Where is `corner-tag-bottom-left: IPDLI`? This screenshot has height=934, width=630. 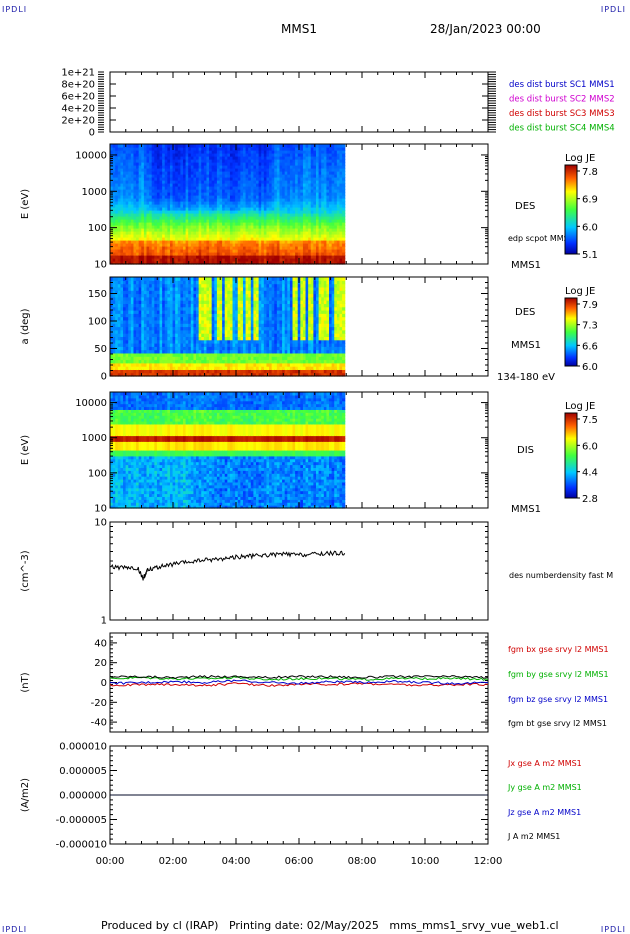 corner-tag-bottom-left: IPDLI is located at coordinates (15, 929).